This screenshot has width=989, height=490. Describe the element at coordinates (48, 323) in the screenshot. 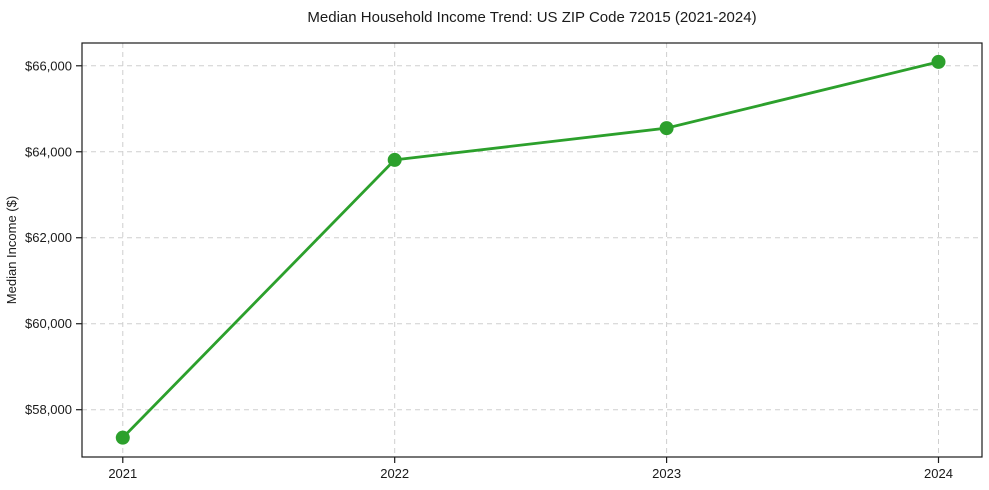

I see `y-tick-label: $60,000` at that location.